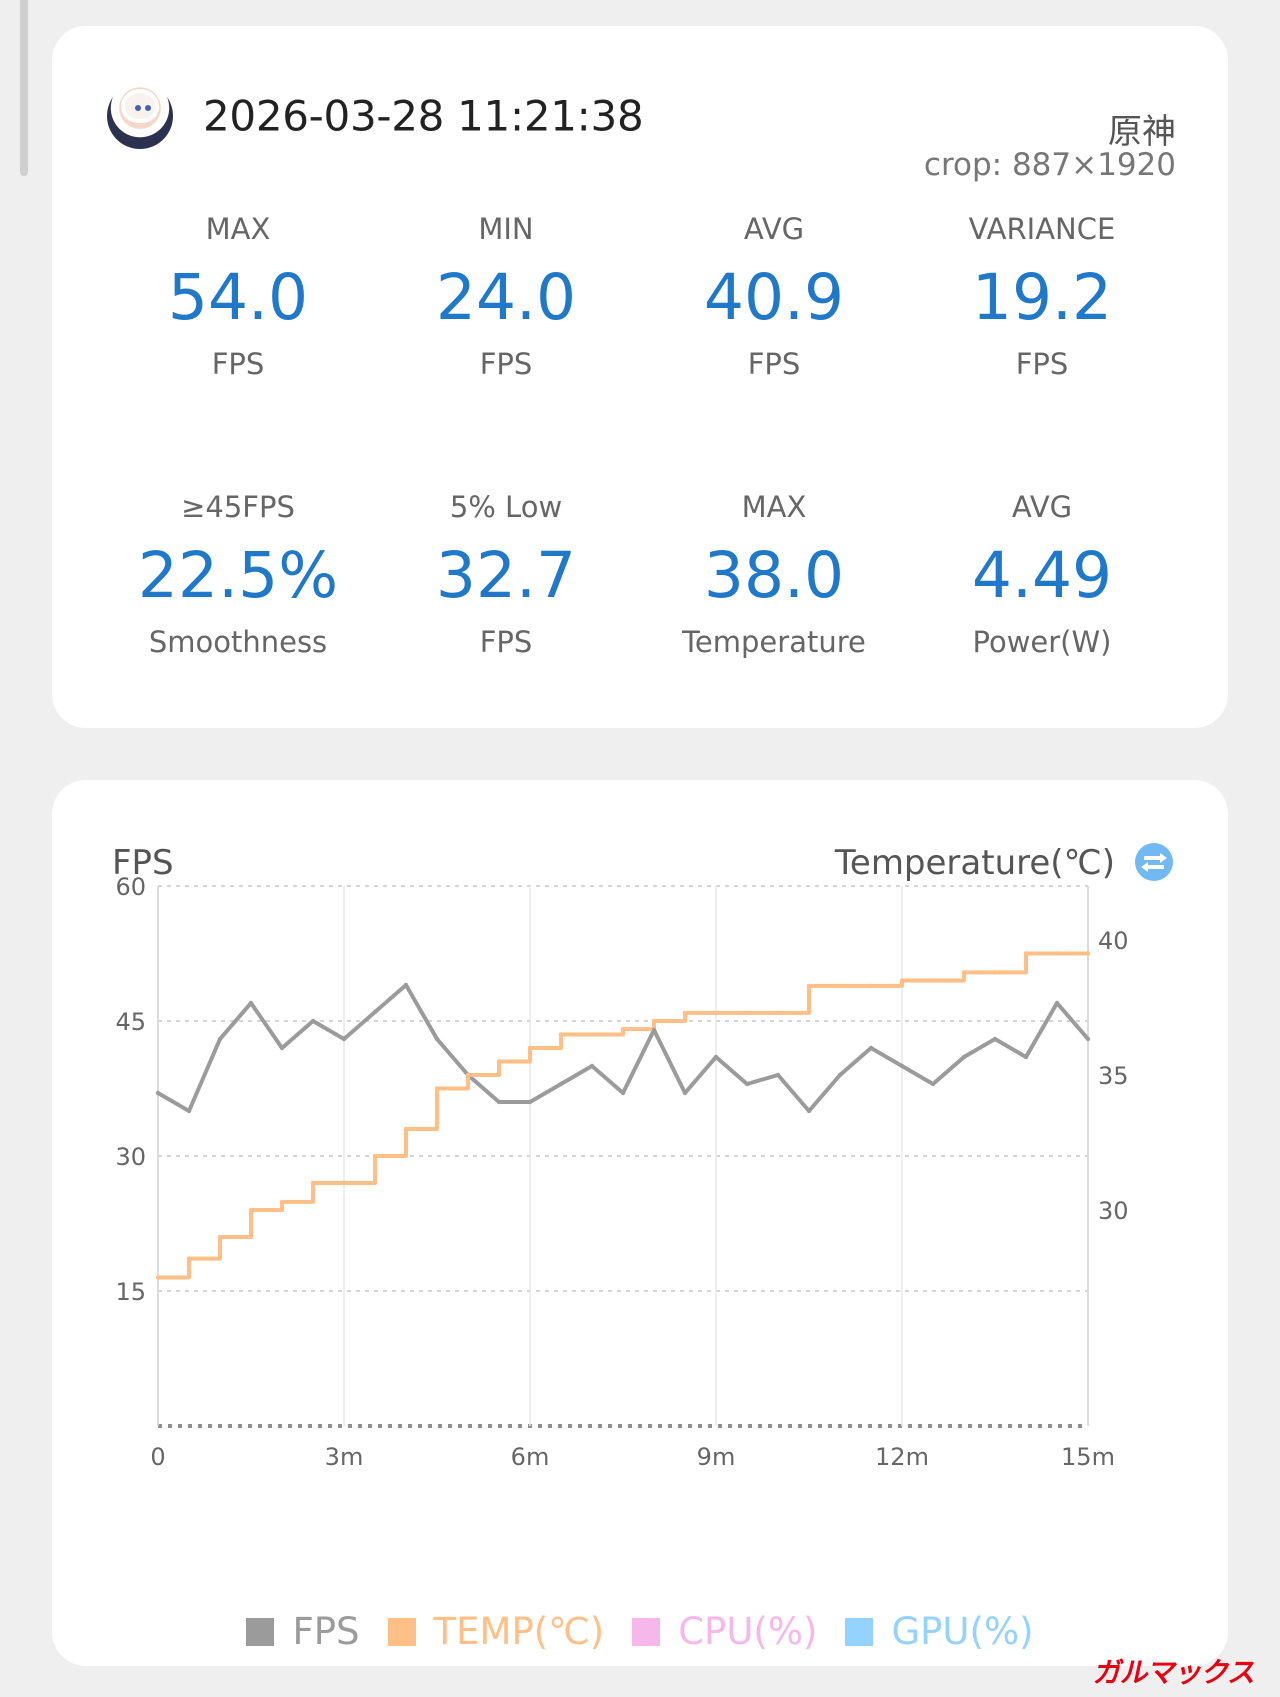 The width and height of the screenshot is (1280, 1697). Describe the element at coordinates (24, 88) in the screenshot. I see `scroll-indicator` at that location.